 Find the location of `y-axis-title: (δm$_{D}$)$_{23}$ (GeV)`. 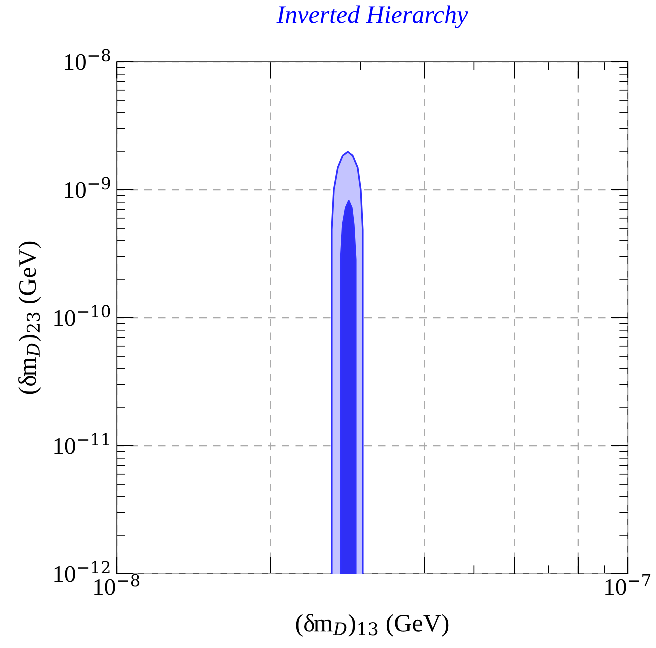

y-axis-title: (δm$_{D}$)$_{23}$ (GeV) is located at coordinates (30, 318).